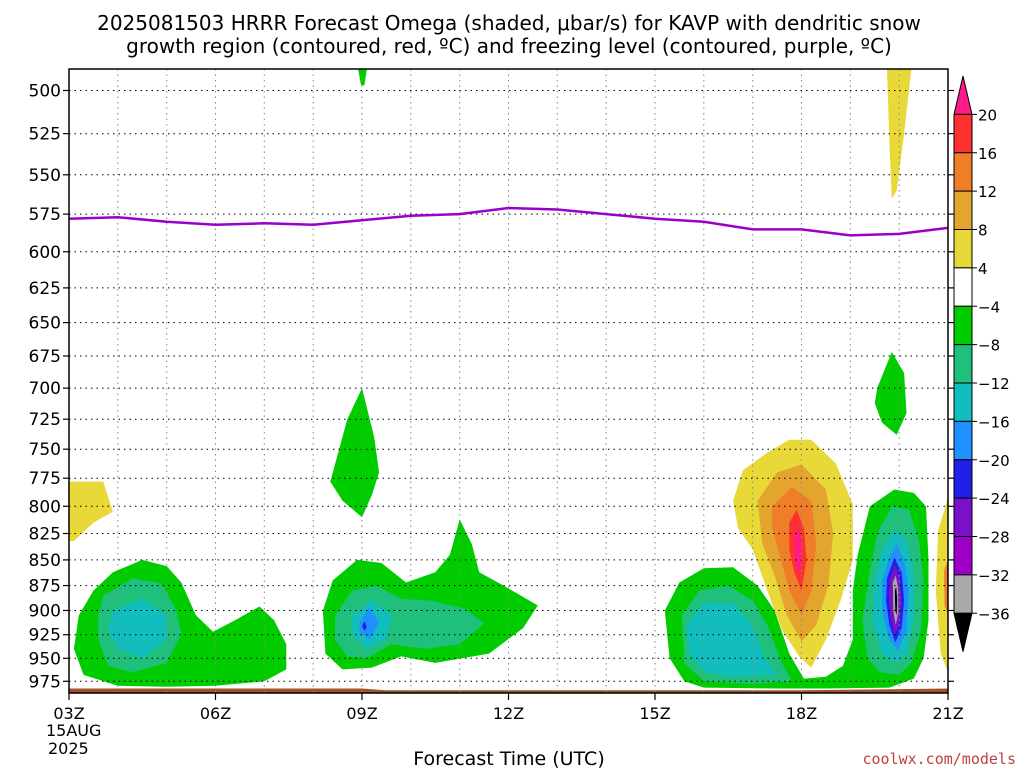 The image size is (1024, 768). Describe the element at coordinates (994, 422) in the screenshot. I see `colorbar-label-8: −16` at that location.